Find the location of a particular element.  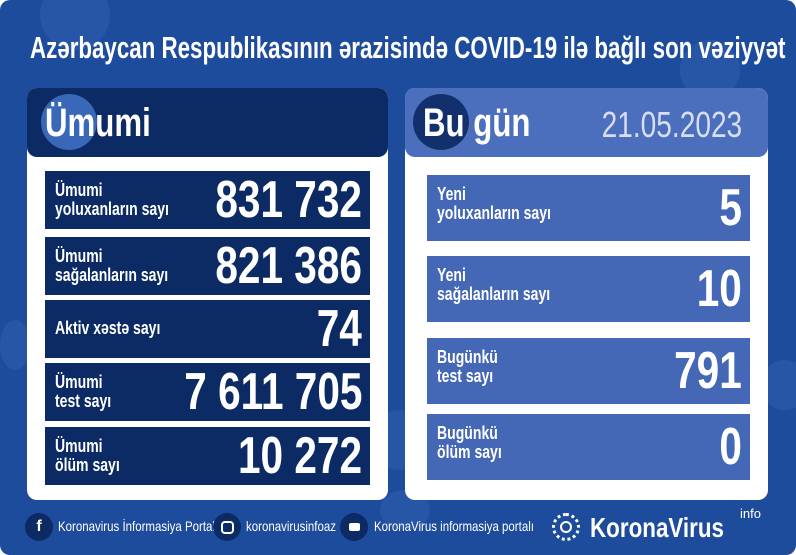

stat-row: Ümumi sağalanların sayı 821 386 is located at coordinates (207, 266).